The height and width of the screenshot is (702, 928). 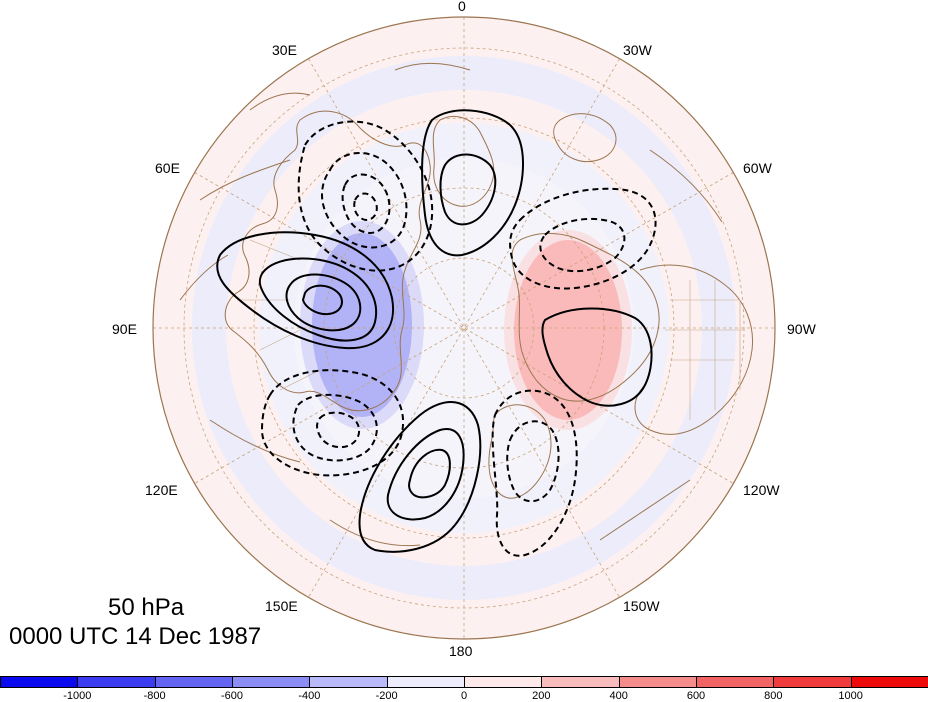 What do you see at coordinates (773, 696) in the screenshot?
I see `colorbar-tick-label: 800` at bounding box center [773, 696].